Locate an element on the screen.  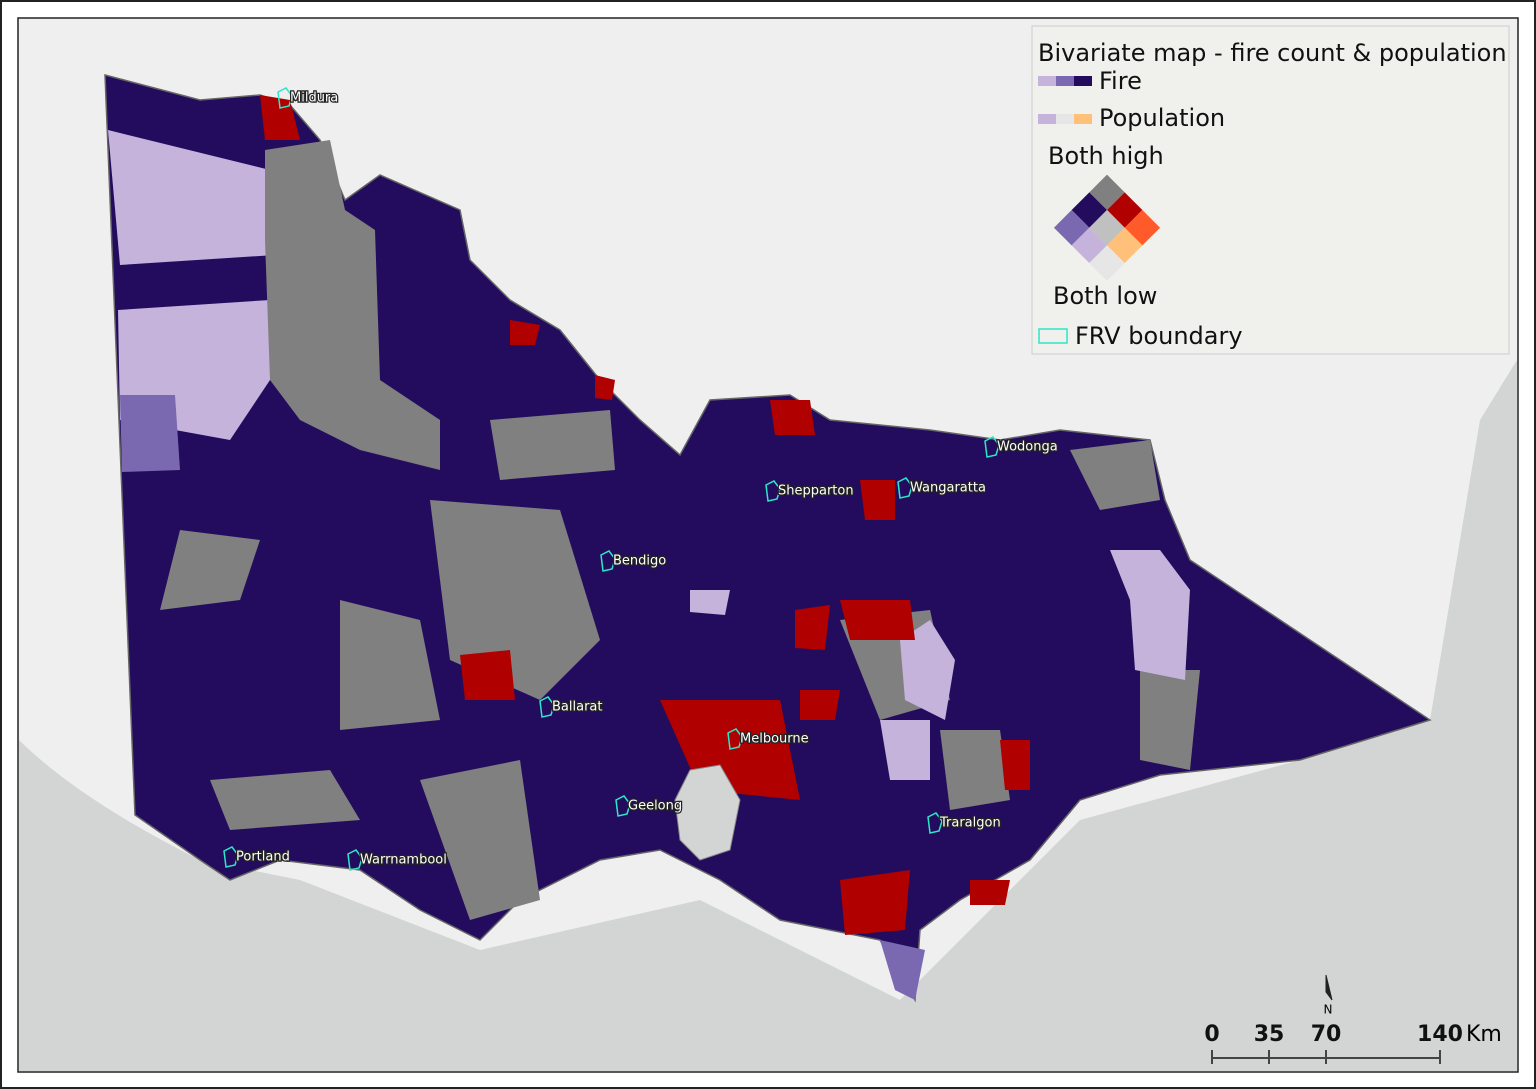
legend-low: Both low is located at coordinates (1105, 296).